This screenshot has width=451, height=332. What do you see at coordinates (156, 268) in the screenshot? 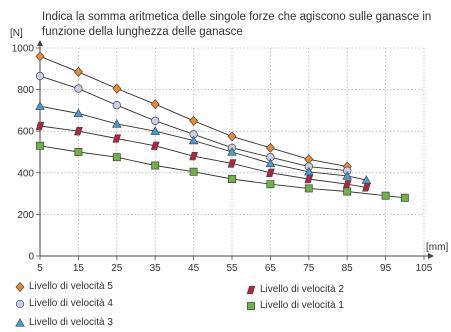
I see `x-tick-label: 35` at bounding box center [156, 268].